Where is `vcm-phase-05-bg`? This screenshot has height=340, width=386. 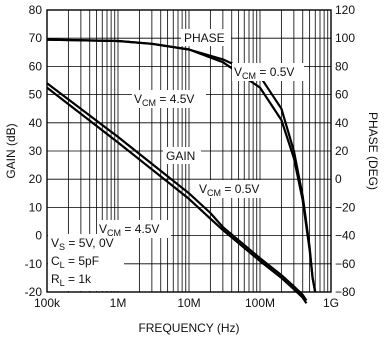
vcm-phase-05-bg is located at coordinates (268, 72).